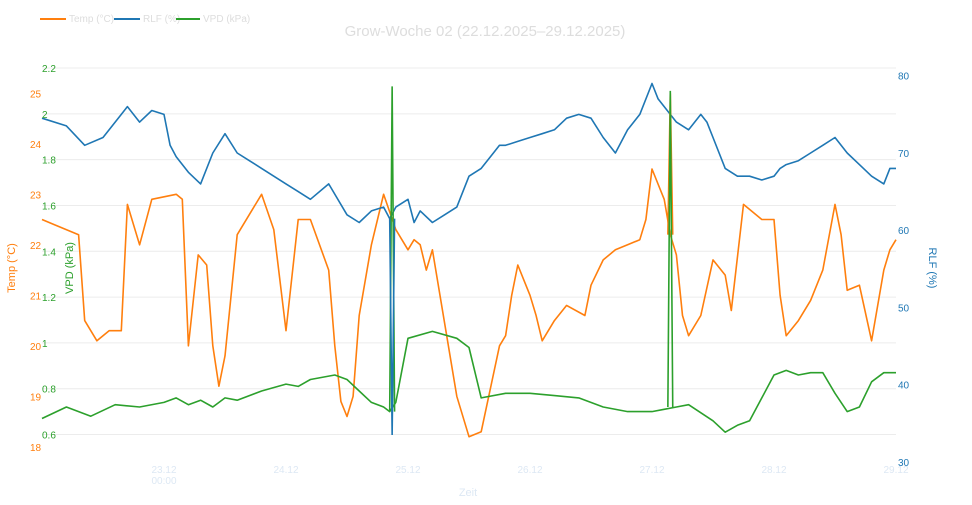 The width and height of the screenshot is (972, 505). I want to click on vpd-tick-7: 2, so click(45, 115).